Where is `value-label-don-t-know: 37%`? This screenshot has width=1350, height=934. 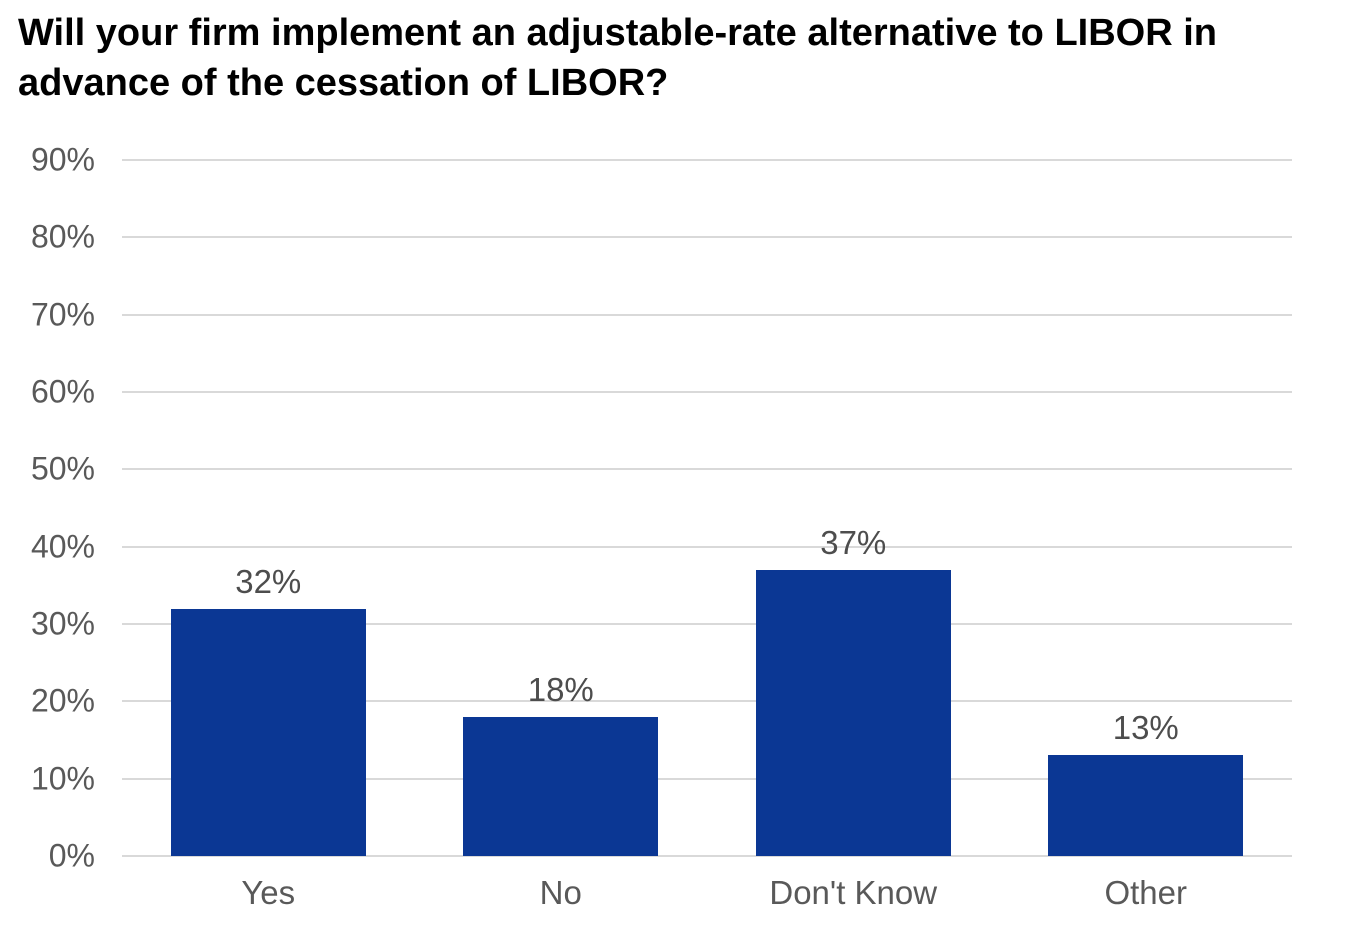
value-label-don-t-know: 37% is located at coordinates (853, 542).